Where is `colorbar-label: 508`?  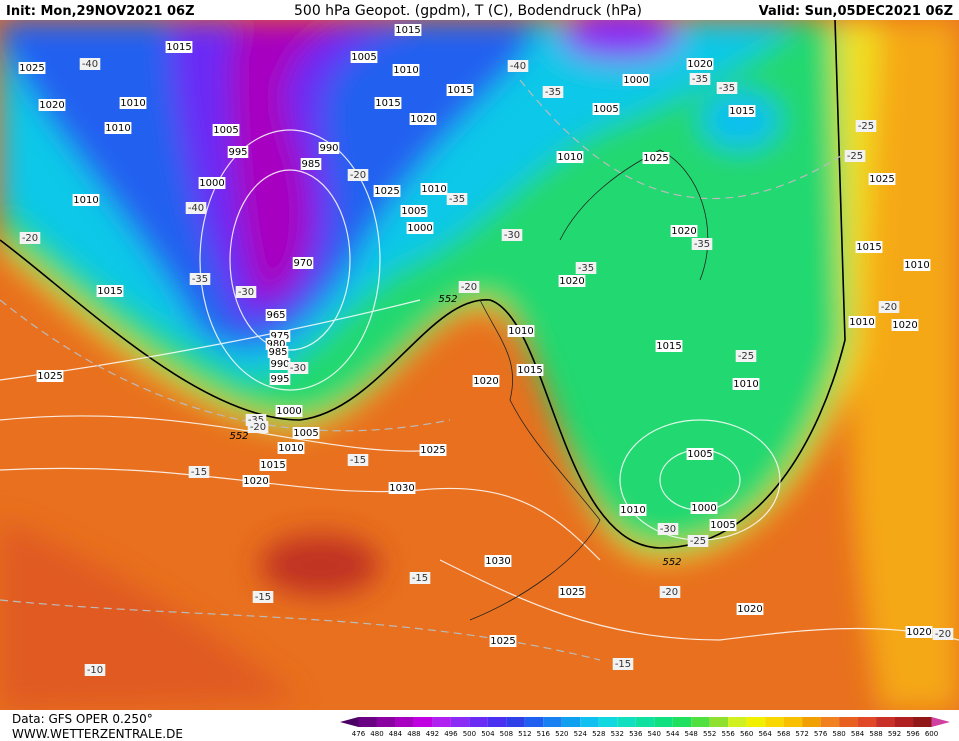 colorbar-label: 508 is located at coordinates (506, 734).